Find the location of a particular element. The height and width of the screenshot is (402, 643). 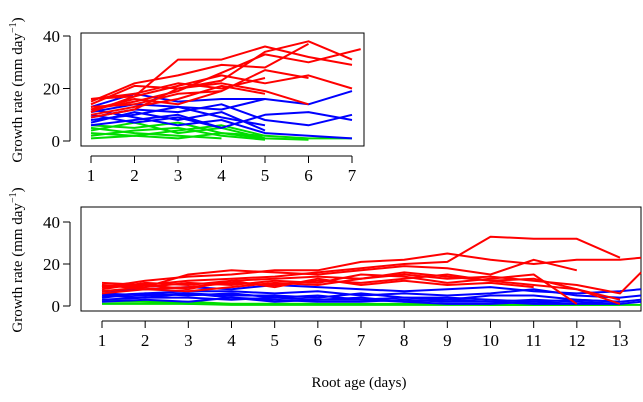

top-y-axis-label: Growth rate (mm day−1) is located at coordinates (17, 89).